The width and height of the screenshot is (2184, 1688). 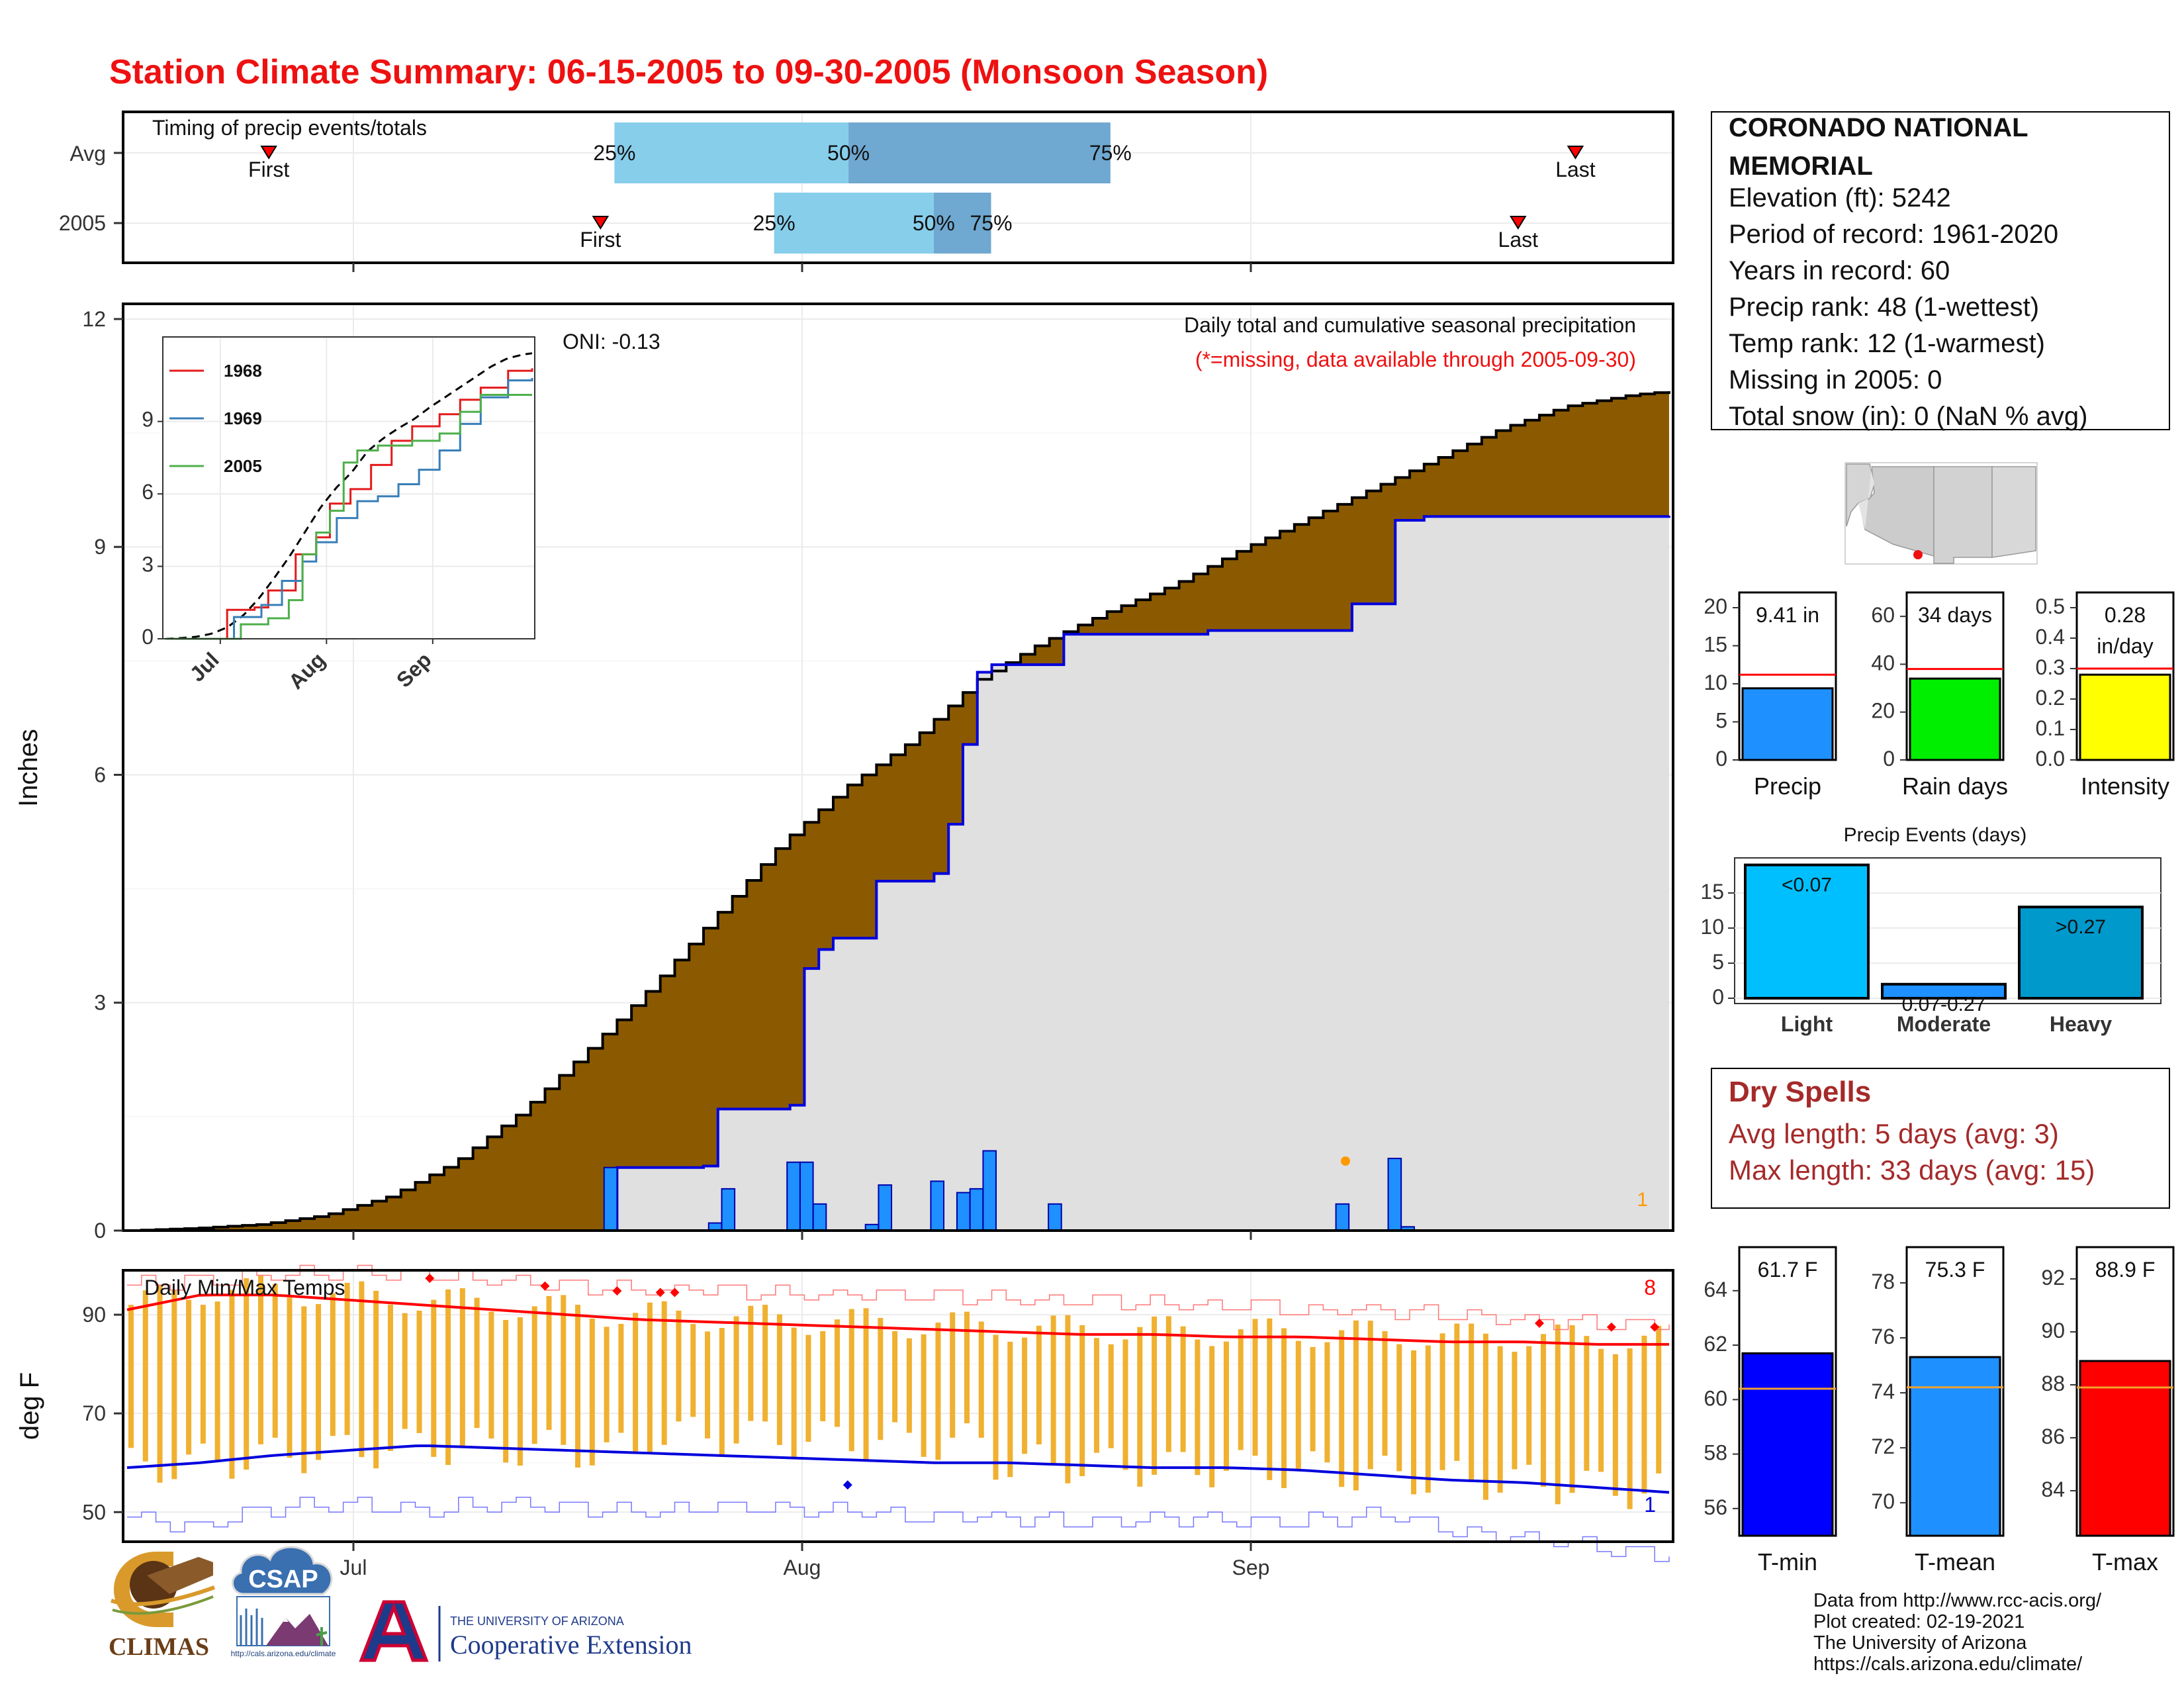 What do you see at coordinates (1883, 1501) in the screenshot?
I see `temp-bar-tick: 70` at bounding box center [1883, 1501].